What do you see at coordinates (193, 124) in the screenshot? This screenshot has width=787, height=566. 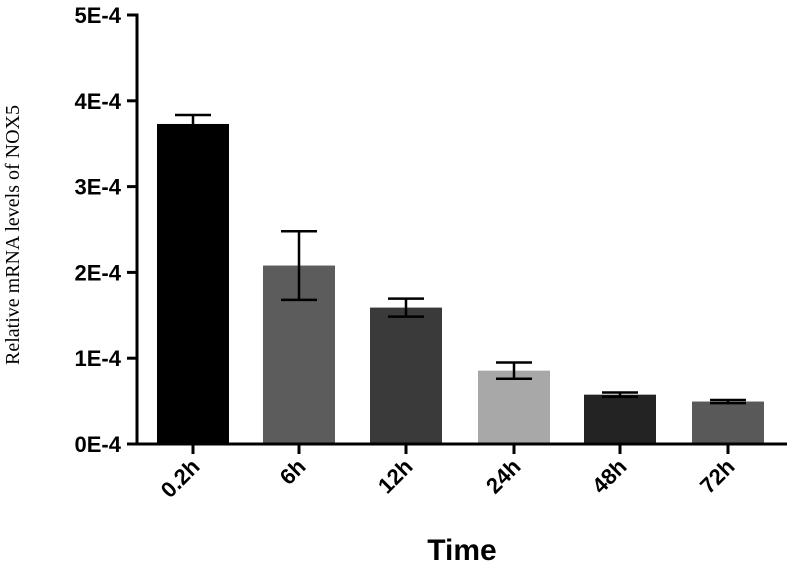 I see `error-bar-0.2h` at bounding box center [193, 124].